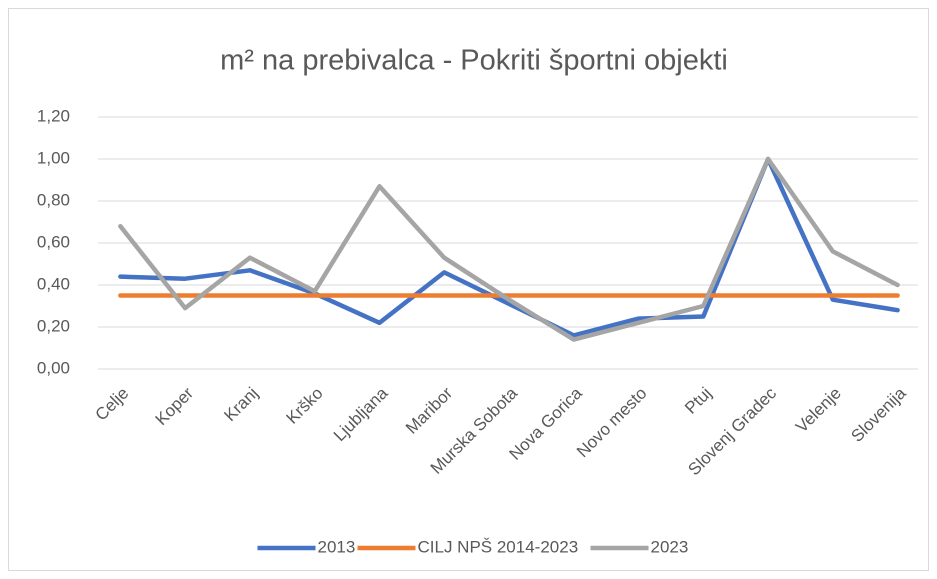 The height and width of the screenshot is (579, 937). Describe the element at coordinates (53, 199) in the screenshot. I see `y-tick-label: 0,80` at that location.